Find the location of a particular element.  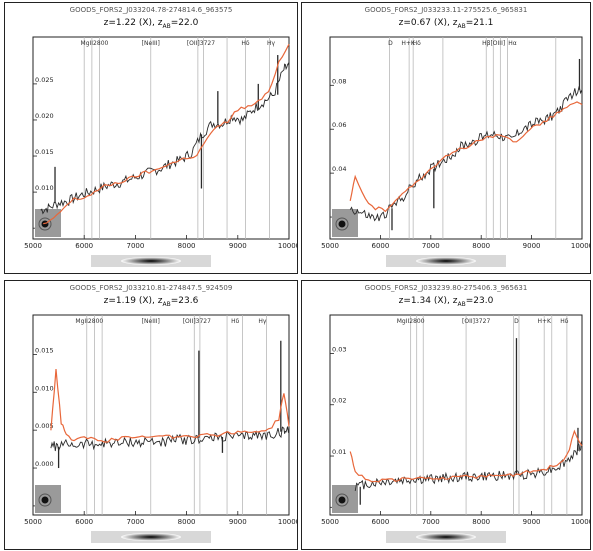

p3-template-spectrum-line is located at coordinates (170, 406).